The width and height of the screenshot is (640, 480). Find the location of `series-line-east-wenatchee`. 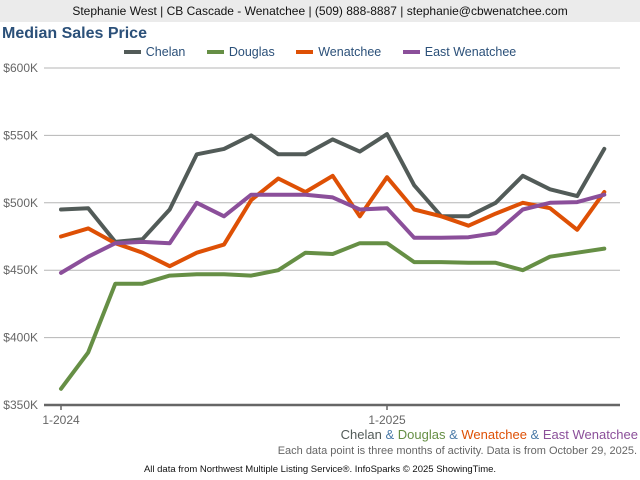

series-line-east-wenatchee is located at coordinates (333, 233).